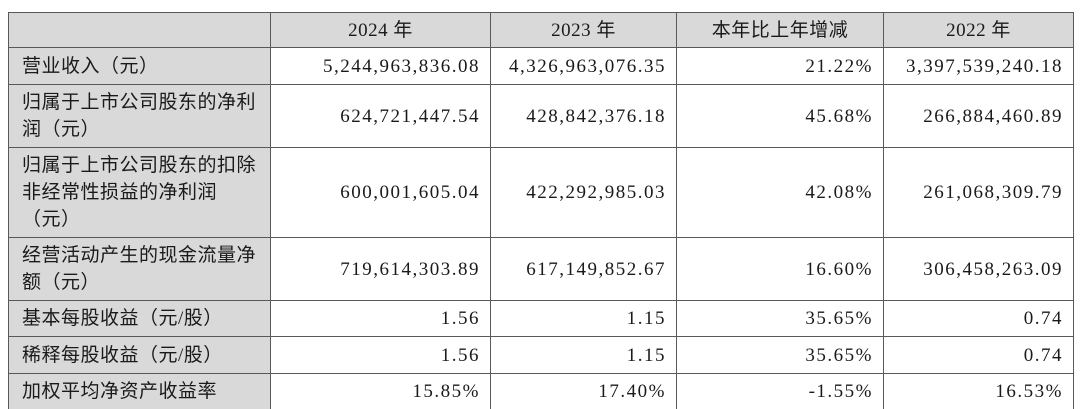  Describe the element at coordinates (139, 318) in the screenshot. I see `row-label: 基本每股收益（元/股）` at that location.